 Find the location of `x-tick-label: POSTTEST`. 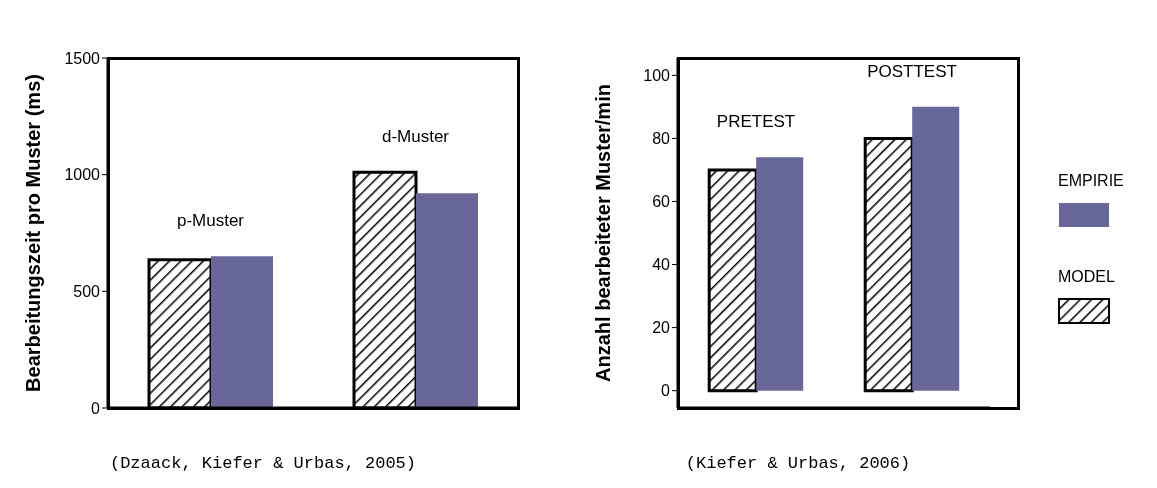

x-tick-label: POSTTEST is located at coordinates (912, 71).